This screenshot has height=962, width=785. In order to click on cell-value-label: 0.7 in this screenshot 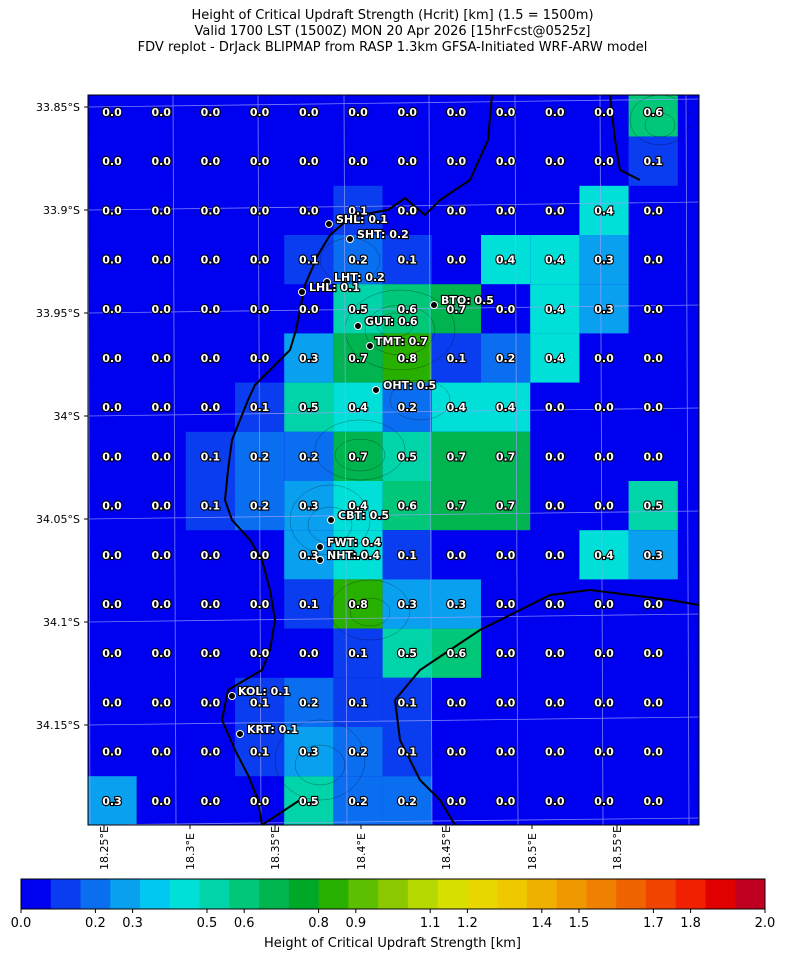, I will do `click(457, 309)`.